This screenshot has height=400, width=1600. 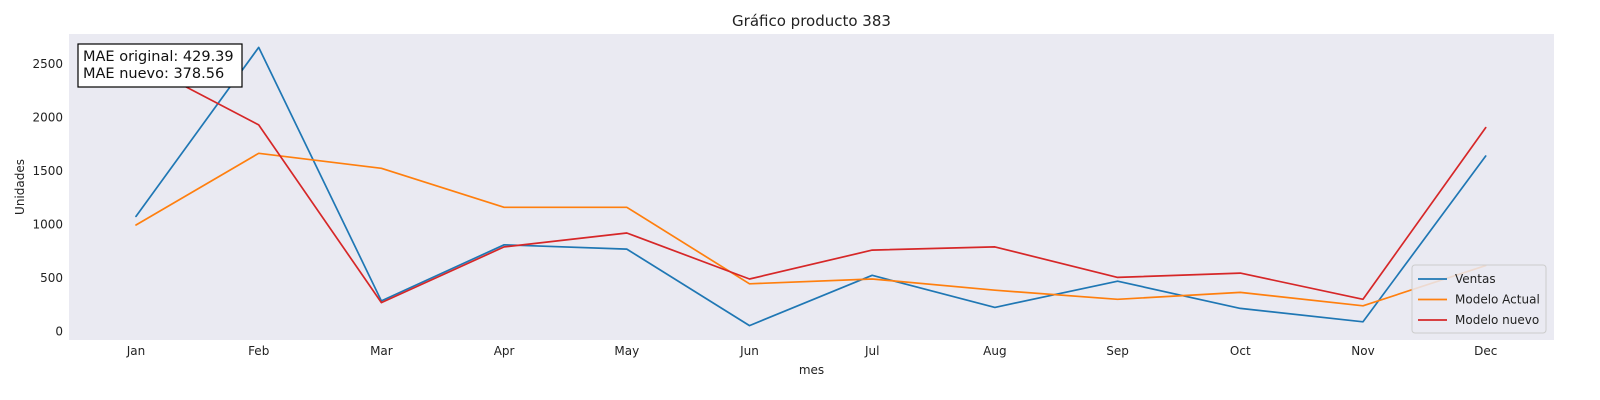 I want to click on legend: Ventas Modelo Actual Modelo nuevo, so click(x=1479, y=299).